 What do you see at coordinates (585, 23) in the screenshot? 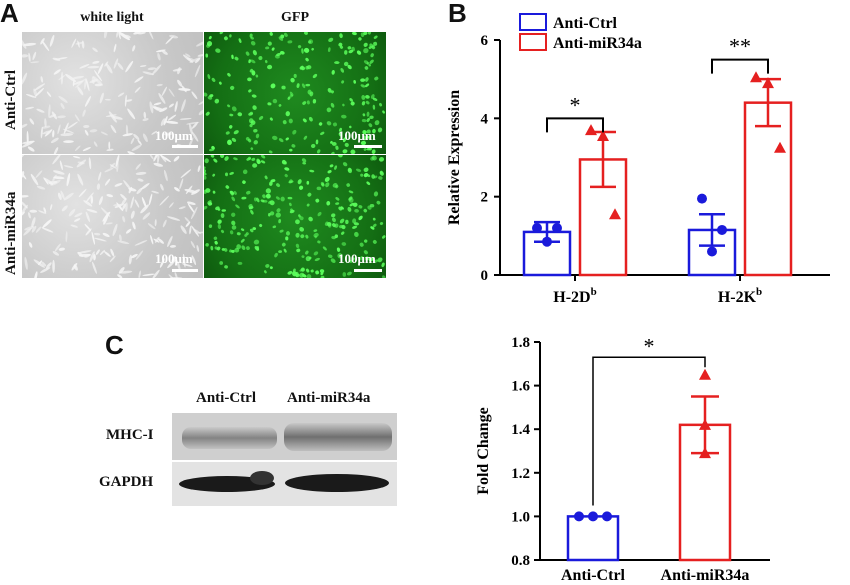
I see `legend-label: Anti-Ctrl` at bounding box center [585, 23].